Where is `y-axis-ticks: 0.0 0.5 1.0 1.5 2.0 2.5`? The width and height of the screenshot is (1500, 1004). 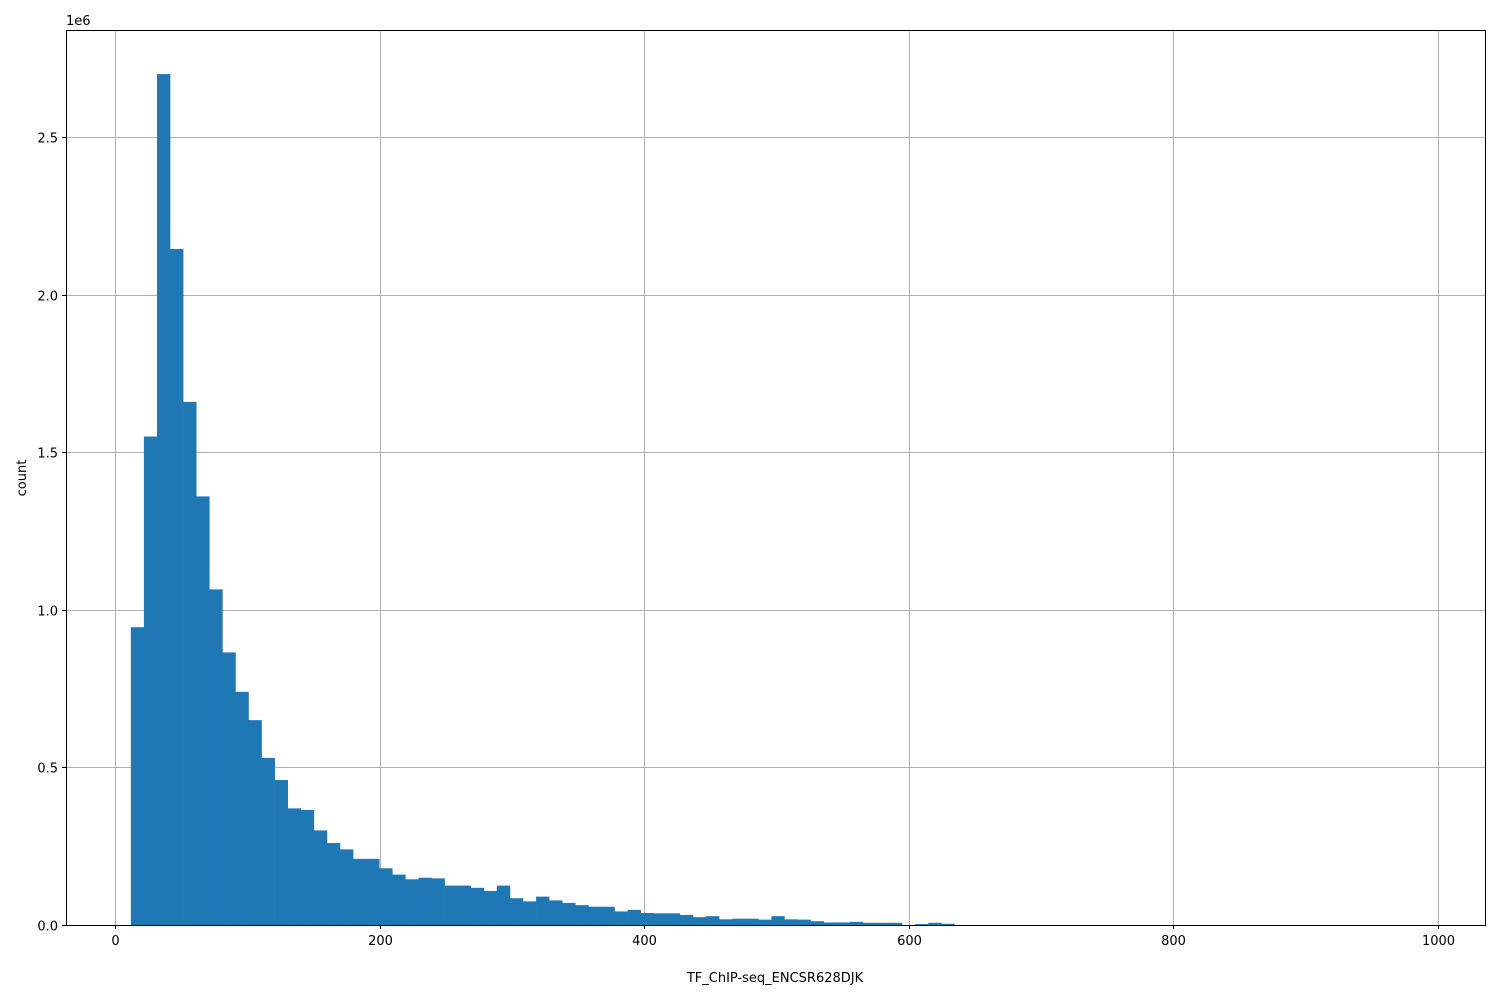
y-axis-ticks: 0.0 0.5 1.0 1.5 2.0 2.5 is located at coordinates (51, 533).